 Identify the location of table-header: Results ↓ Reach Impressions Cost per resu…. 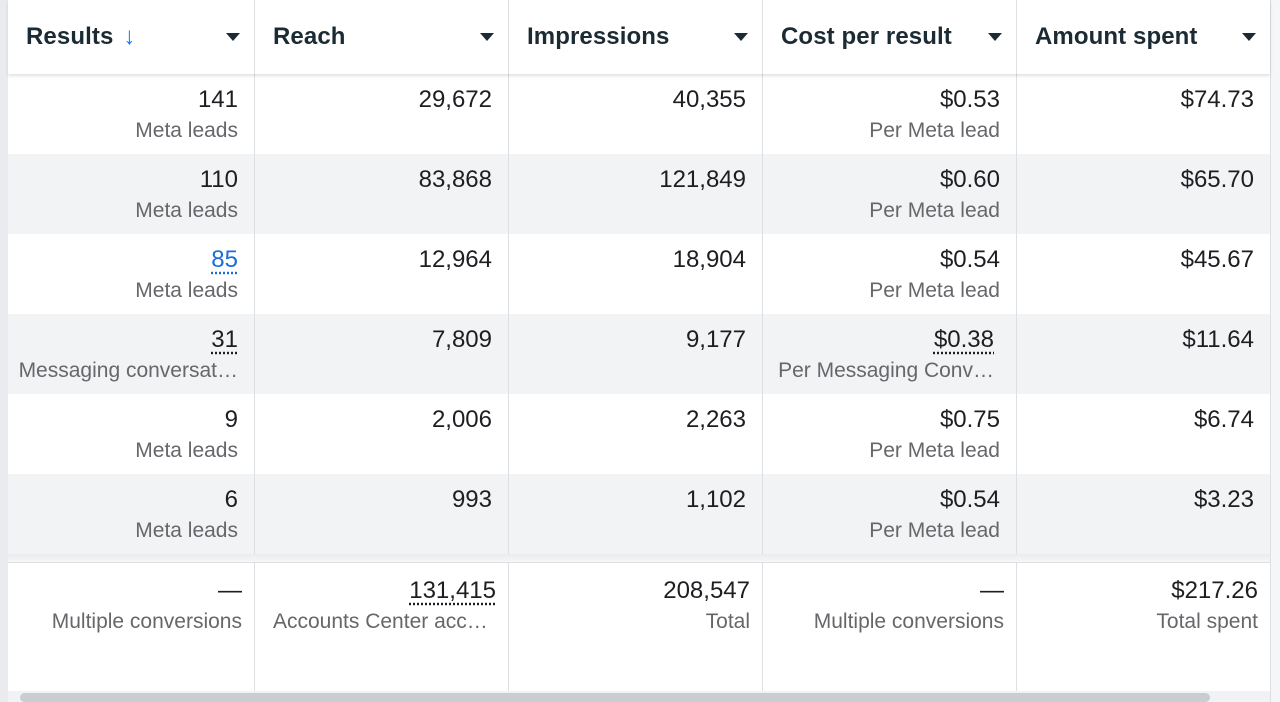
(639, 37).